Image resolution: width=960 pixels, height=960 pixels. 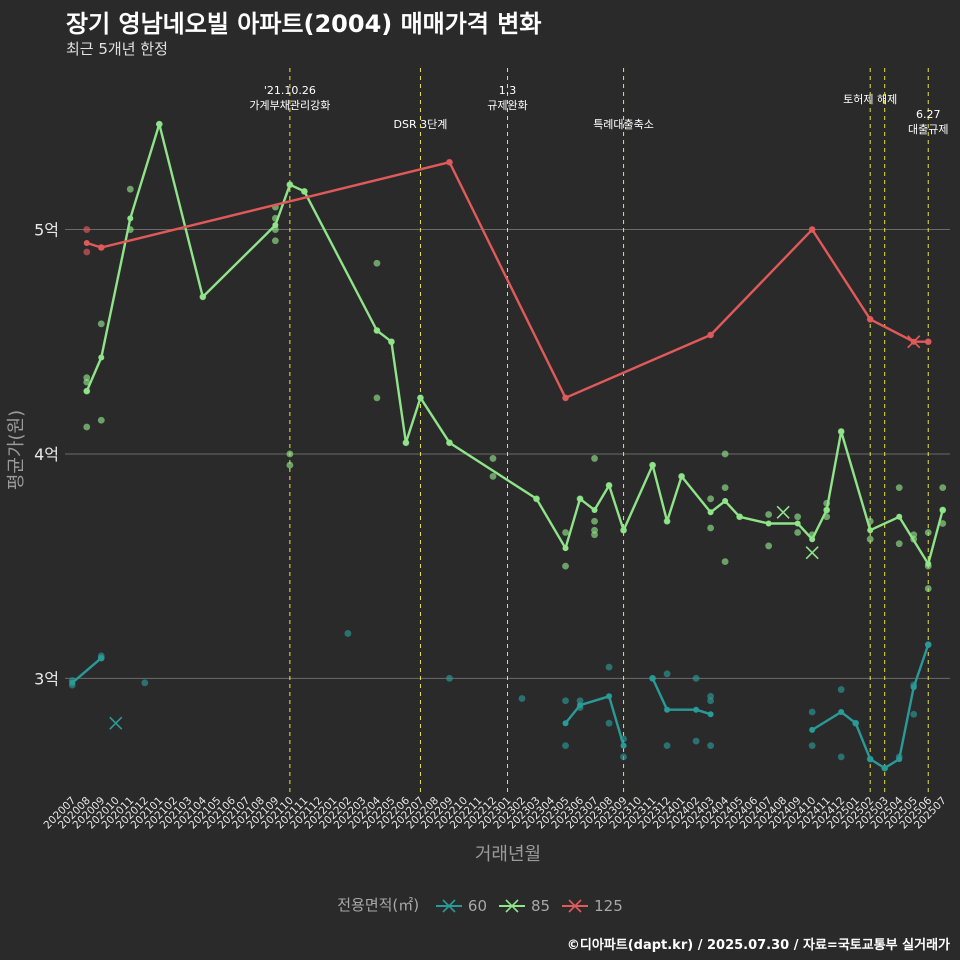 What do you see at coordinates (508, 854) in the screenshot?
I see `x-axis-title: 거래년월` at bounding box center [508, 854].